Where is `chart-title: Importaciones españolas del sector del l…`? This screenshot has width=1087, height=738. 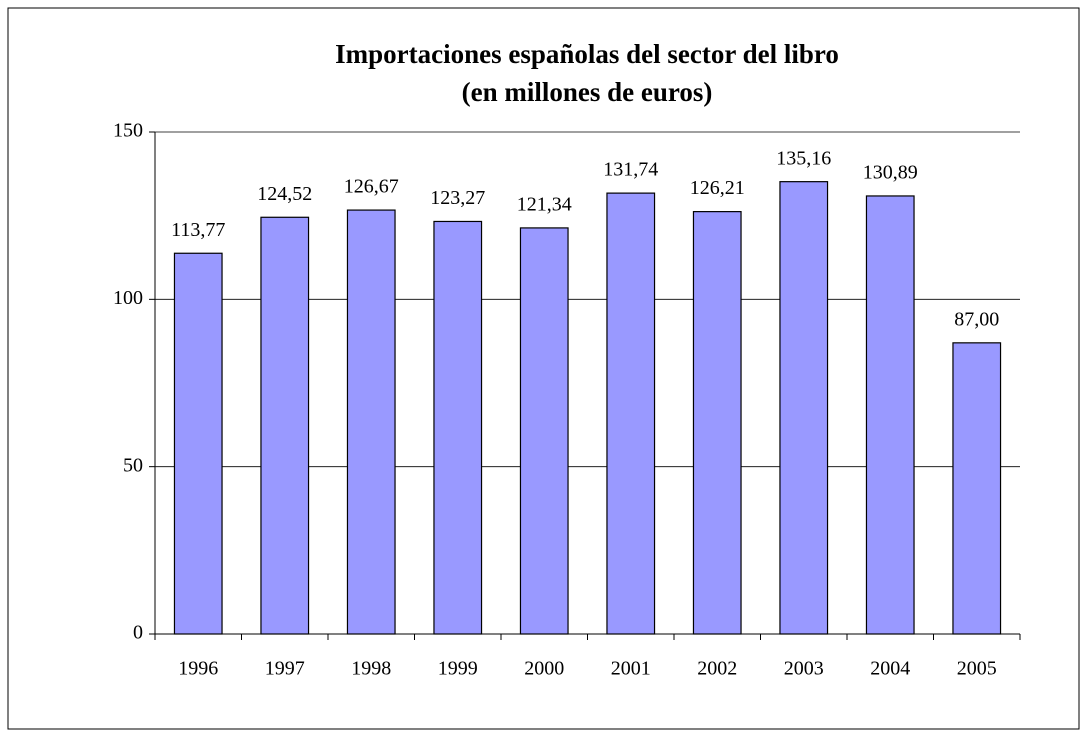 chart-title: Importaciones españolas del sector del l… is located at coordinates (587, 54).